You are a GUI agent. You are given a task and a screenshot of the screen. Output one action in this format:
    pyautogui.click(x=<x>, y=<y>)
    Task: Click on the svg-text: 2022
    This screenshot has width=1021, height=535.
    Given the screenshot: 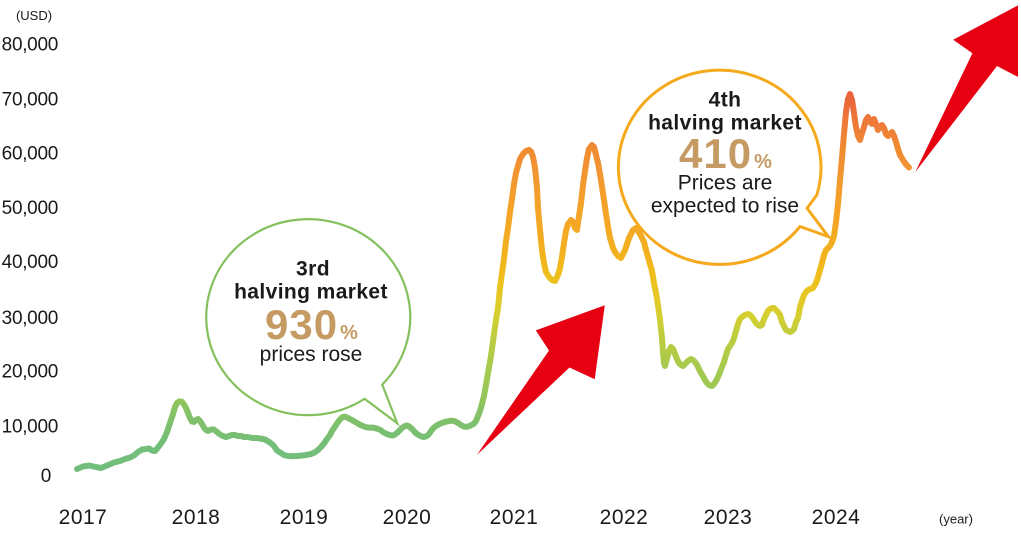 What is the action you would take?
    pyautogui.click(x=624, y=517)
    